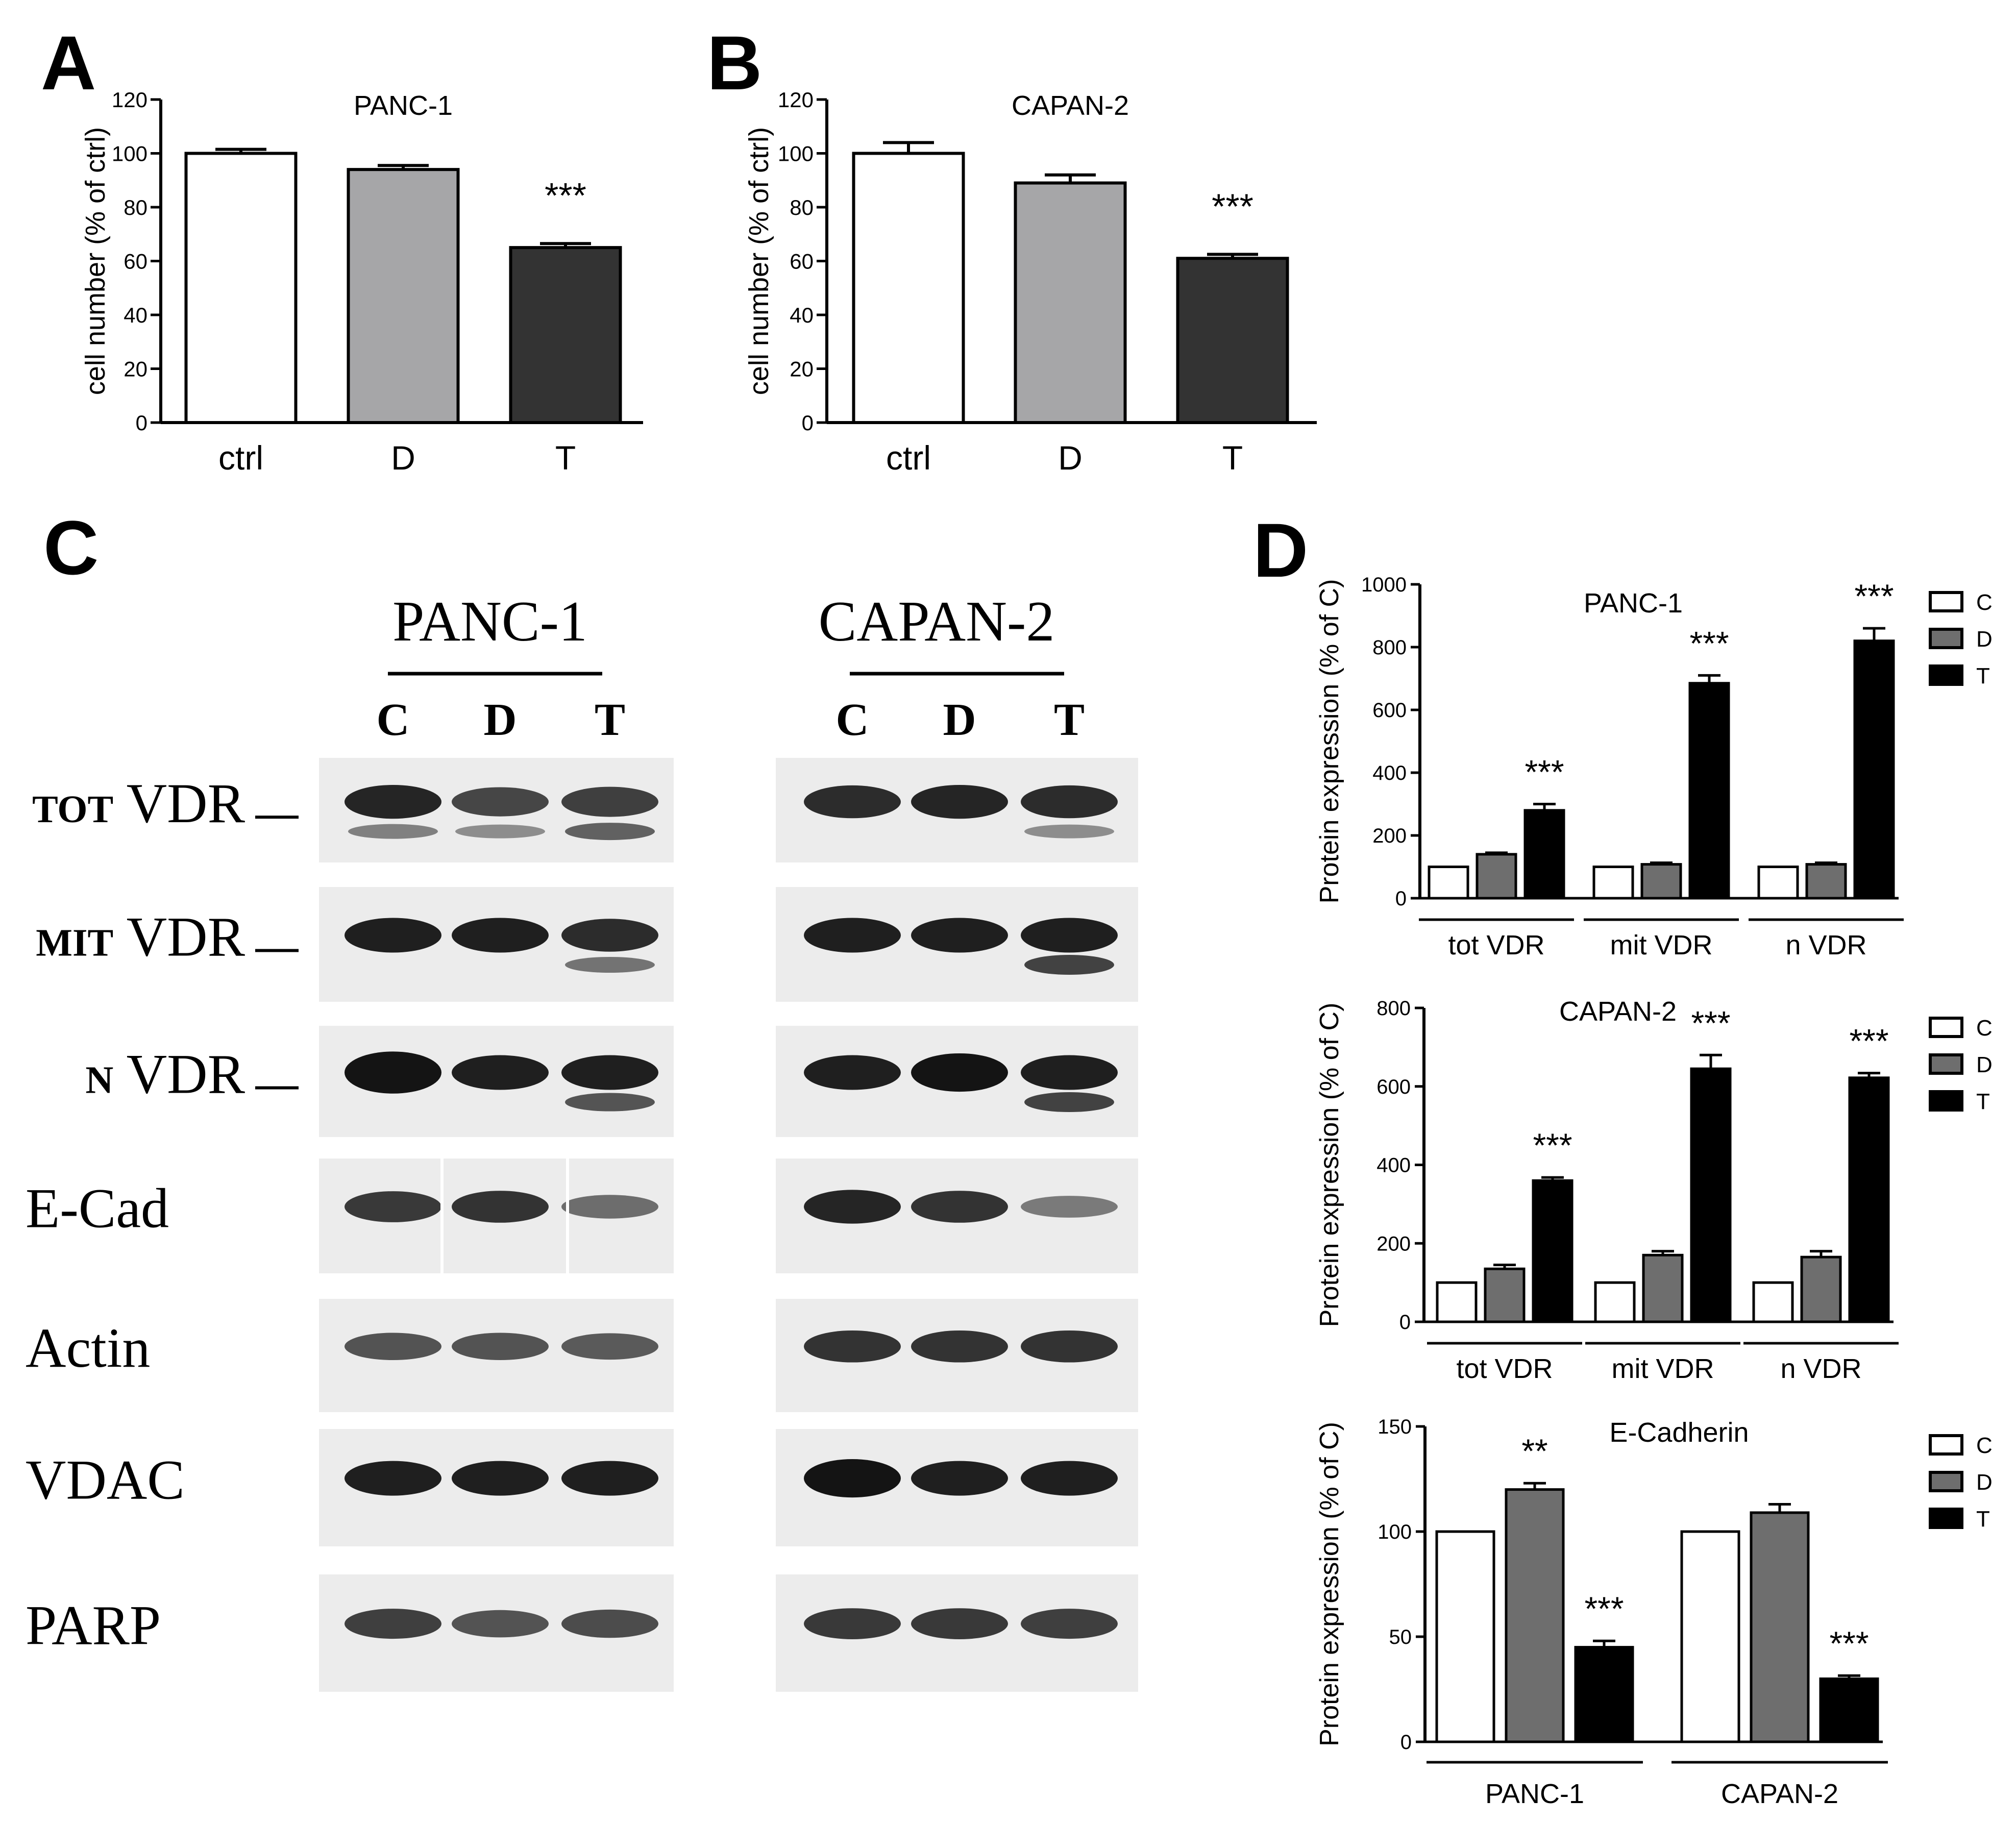 The width and height of the screenshot is (2016, 1824). Describe the element at coordinates (138, 803) in the screenshot. I see `blot-row-label: TOT VDR` at that location.